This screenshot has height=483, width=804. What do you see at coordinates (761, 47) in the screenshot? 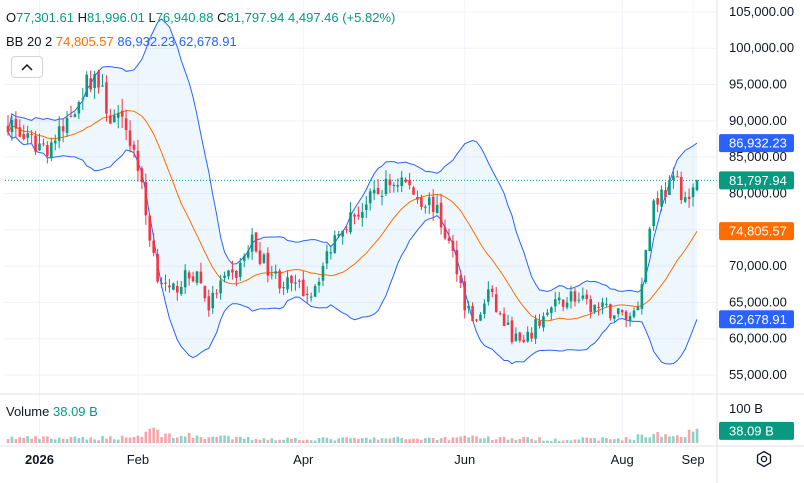
I see `y-tick-label: 100,000.00` at bounding box center [761, 47].